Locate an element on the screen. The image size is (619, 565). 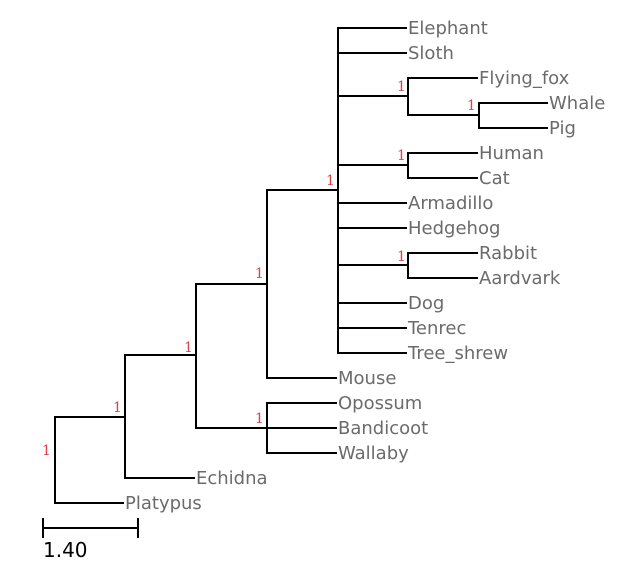
leaf-label-hedgehog: Hedgehog is located at coordinates (454, 228).